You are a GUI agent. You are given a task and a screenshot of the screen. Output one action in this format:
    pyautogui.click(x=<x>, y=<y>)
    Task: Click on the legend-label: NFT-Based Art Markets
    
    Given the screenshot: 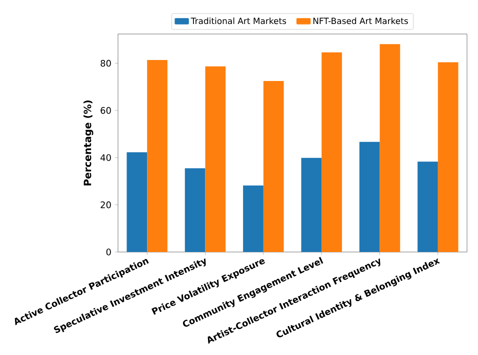 What is the action you would take?
    pyautogui.click(x=360, y=21)
    